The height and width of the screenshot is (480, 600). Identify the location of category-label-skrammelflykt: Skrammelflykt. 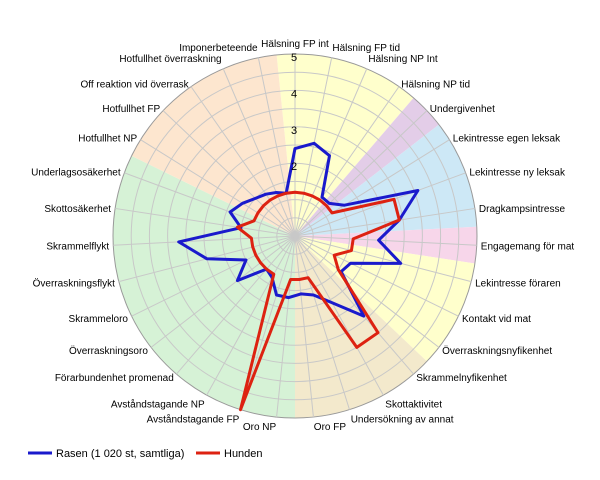
(77, 246).